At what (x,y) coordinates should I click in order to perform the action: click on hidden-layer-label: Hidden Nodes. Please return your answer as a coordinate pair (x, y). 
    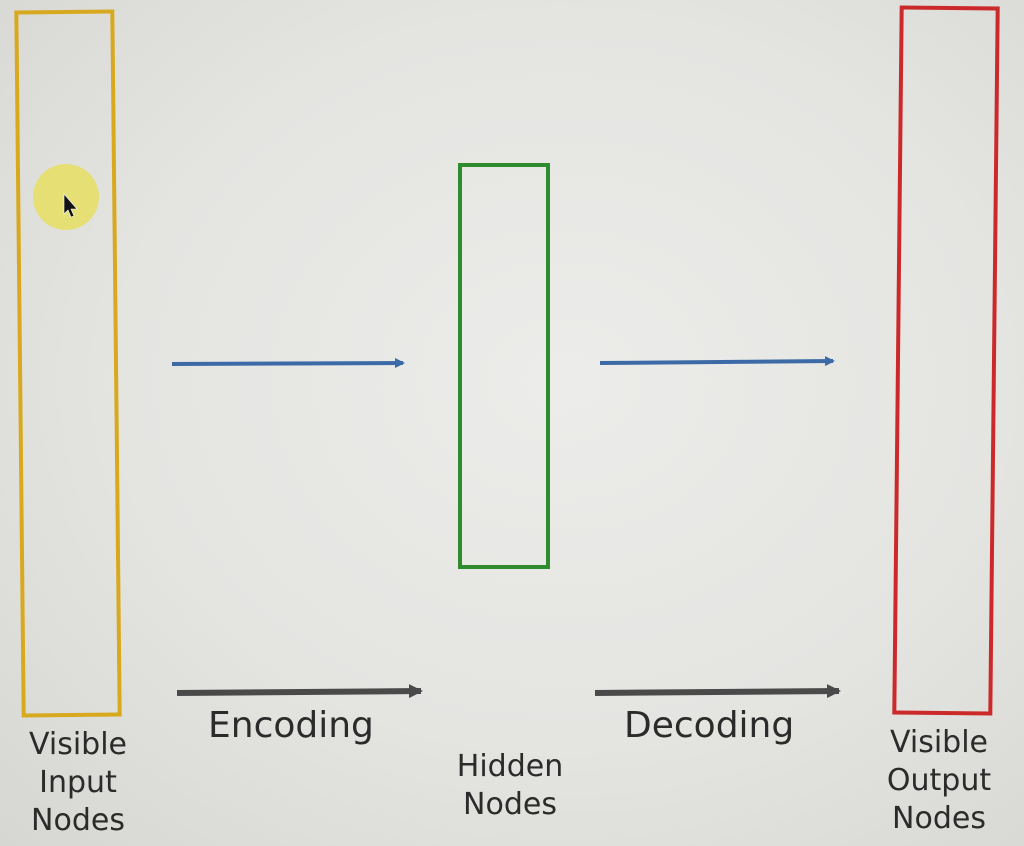
    Looking at the image, I should click on (510, 790).